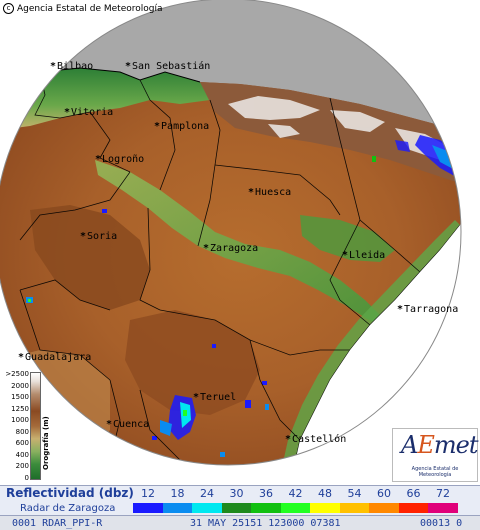 The height and width of the screenshot is (530, 480). What do you see at coordinates (295, 493) in the screenshot?
I see `legend-level-value: 42` at bounding box center [295, 493].